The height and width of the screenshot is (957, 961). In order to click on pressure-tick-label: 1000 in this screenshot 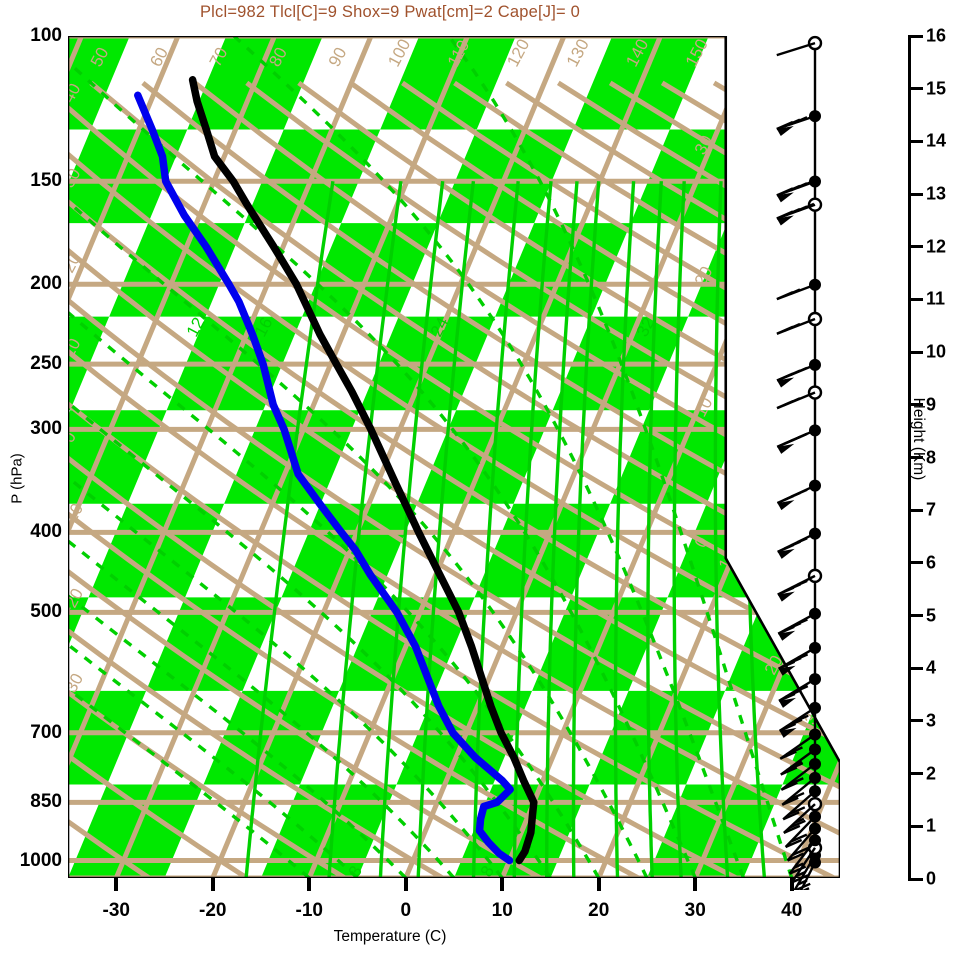, I will do `click(40, 860)`.